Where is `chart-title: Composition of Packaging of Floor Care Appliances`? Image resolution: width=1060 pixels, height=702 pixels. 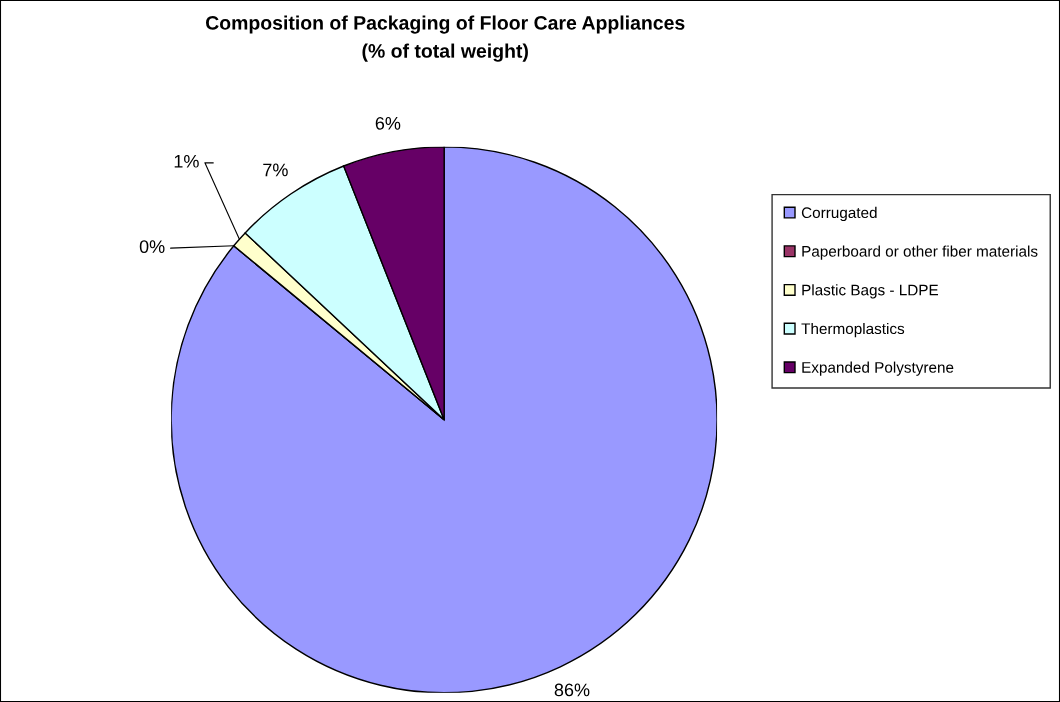
chart-title: Composition of Packaging of Floor Care Appliances is located at coordinates (445, 24).